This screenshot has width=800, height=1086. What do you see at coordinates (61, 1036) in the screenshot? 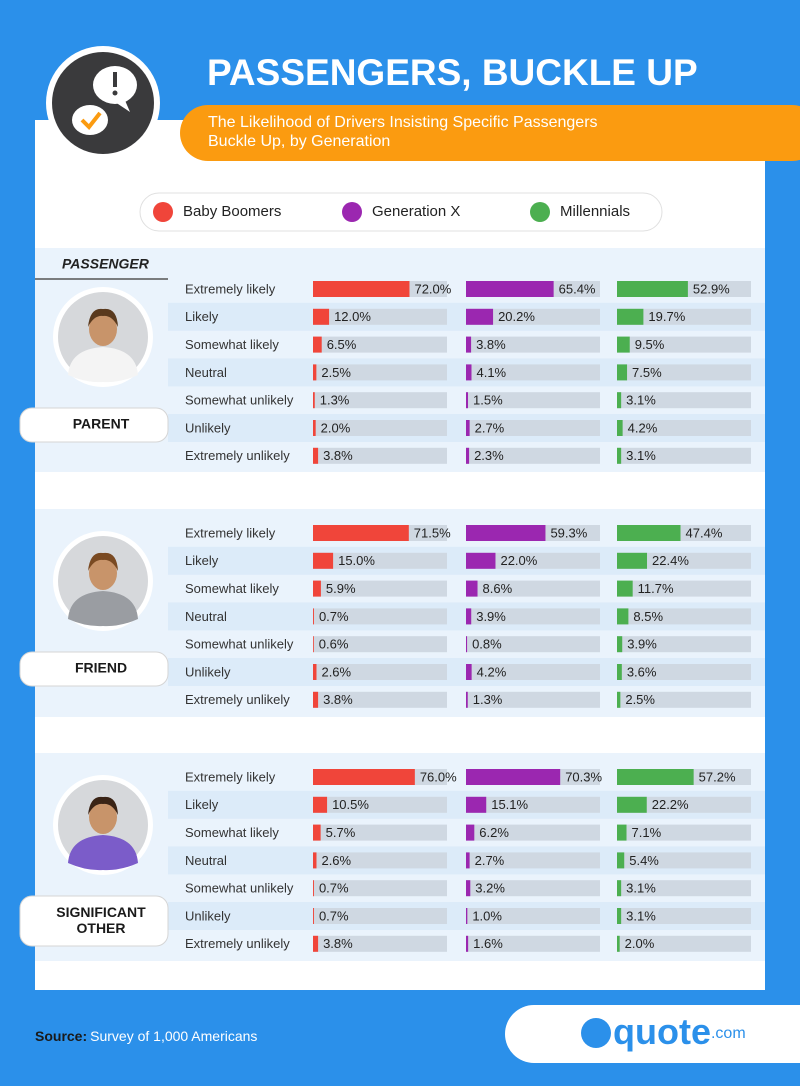
I see `source-label: Source:` at bounding box center [61, 1036].